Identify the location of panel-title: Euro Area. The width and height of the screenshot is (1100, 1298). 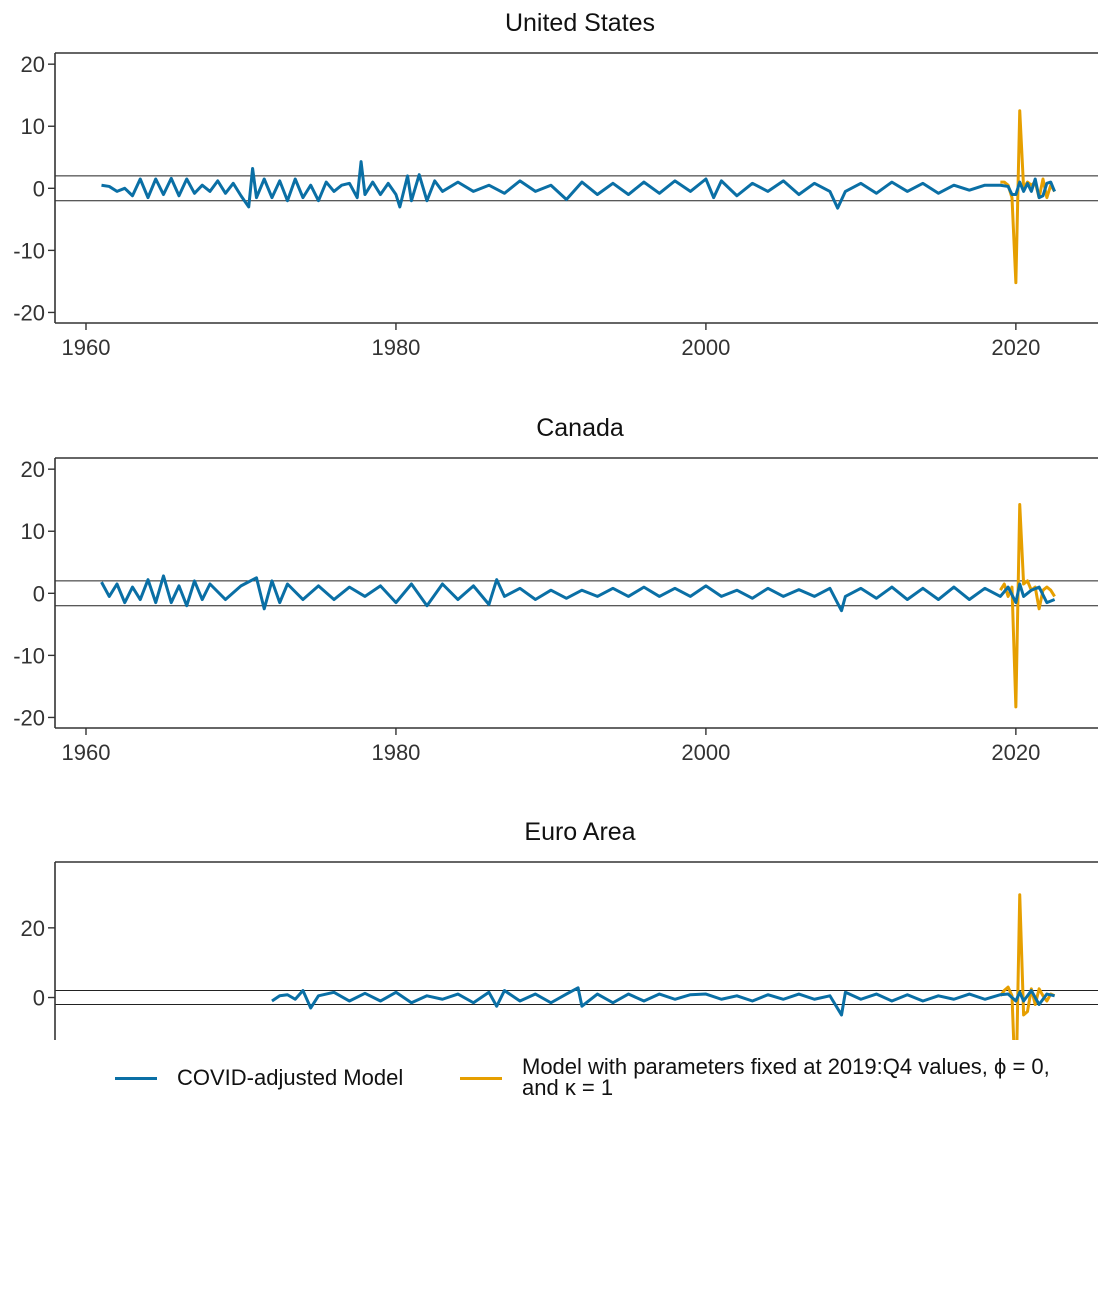
(579, 832).